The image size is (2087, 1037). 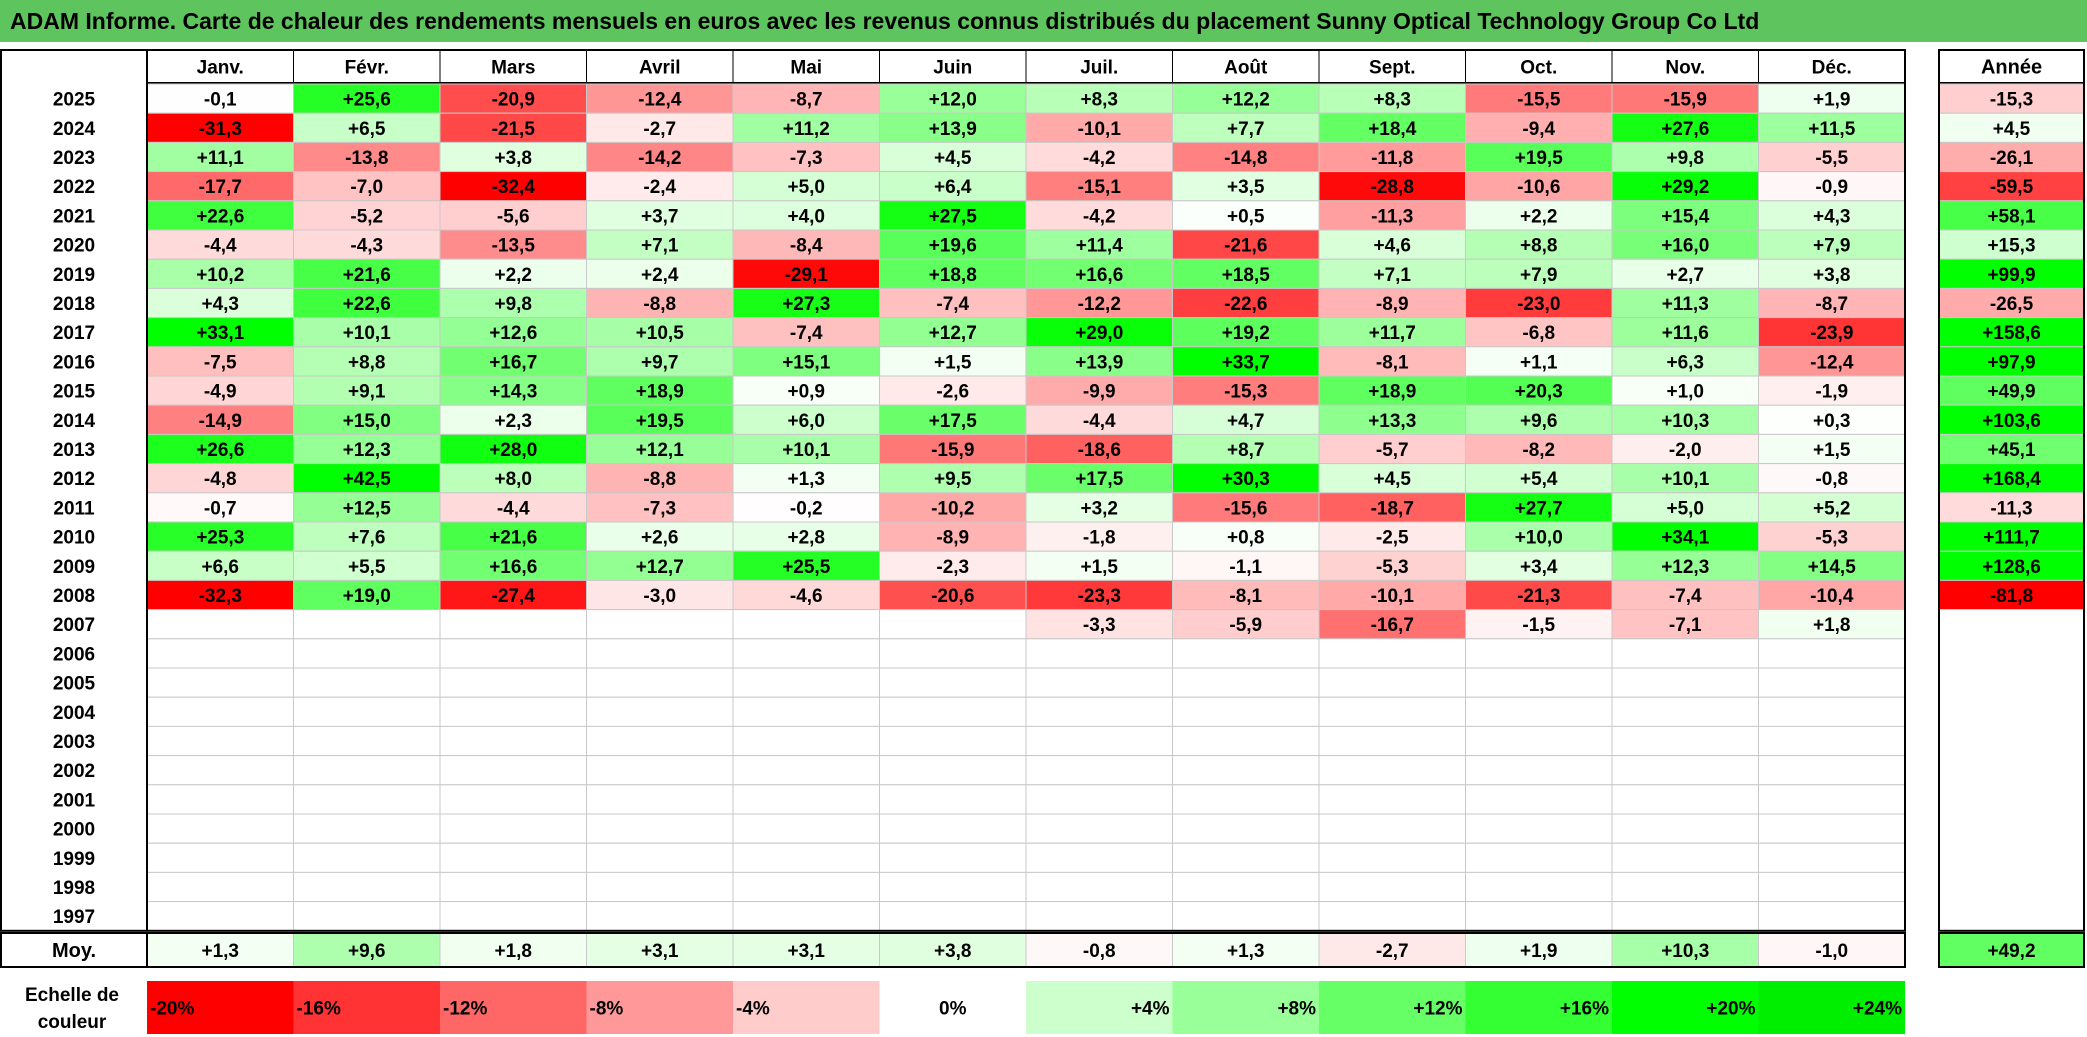 What do you see at coordinates (74, 713) in the screenshot?
I see `year-label: 2004` at bounding box center [74, 713].